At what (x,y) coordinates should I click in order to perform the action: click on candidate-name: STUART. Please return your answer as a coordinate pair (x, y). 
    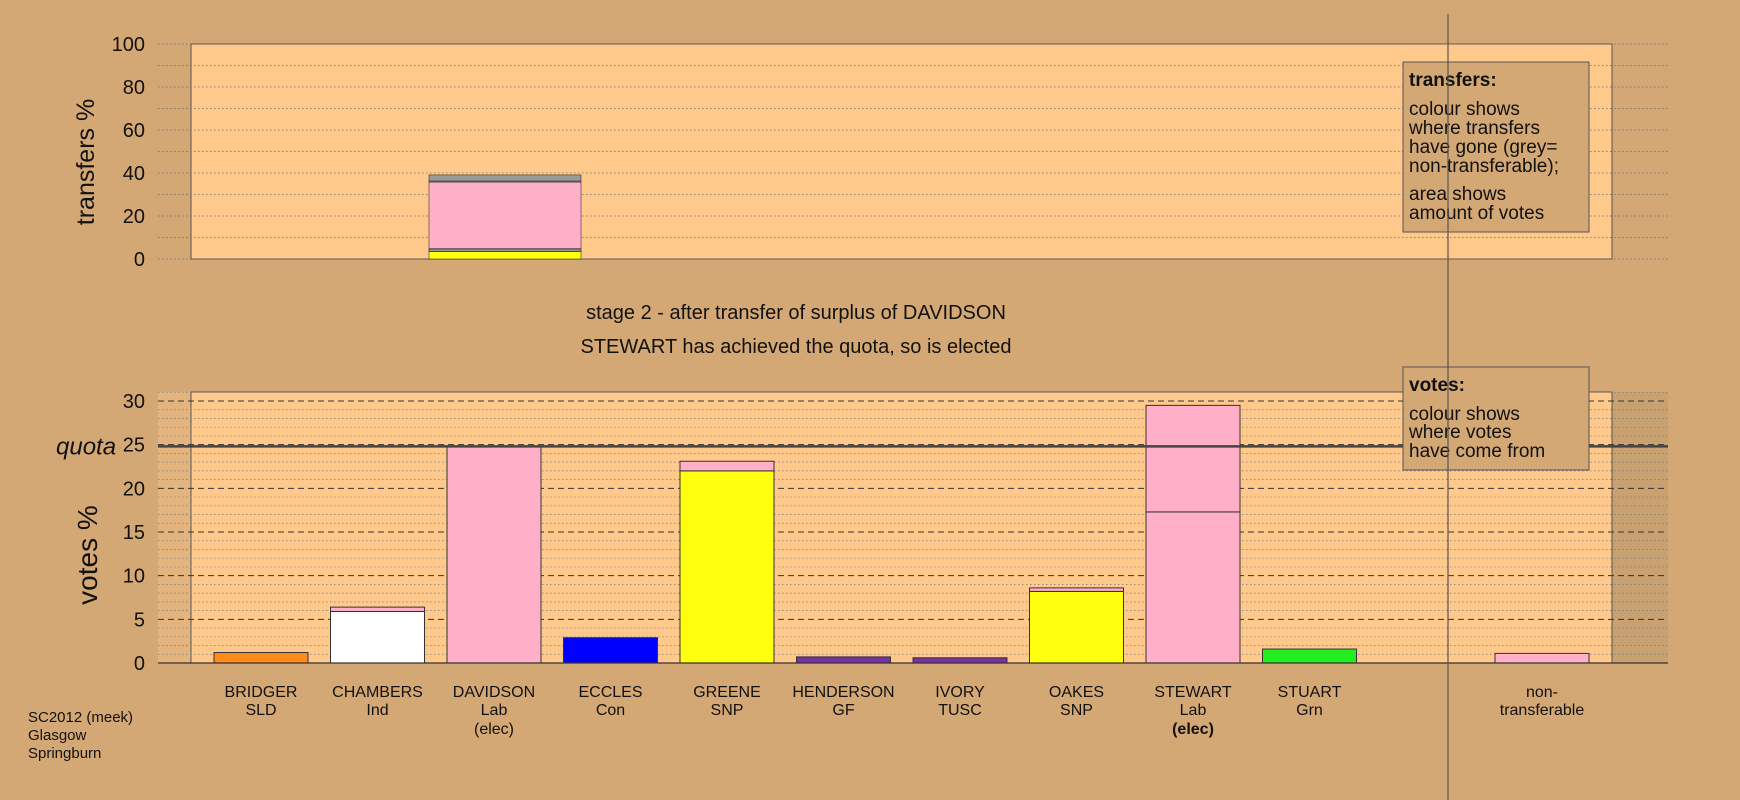
    Looking at the image, I should click on (1310, 692).